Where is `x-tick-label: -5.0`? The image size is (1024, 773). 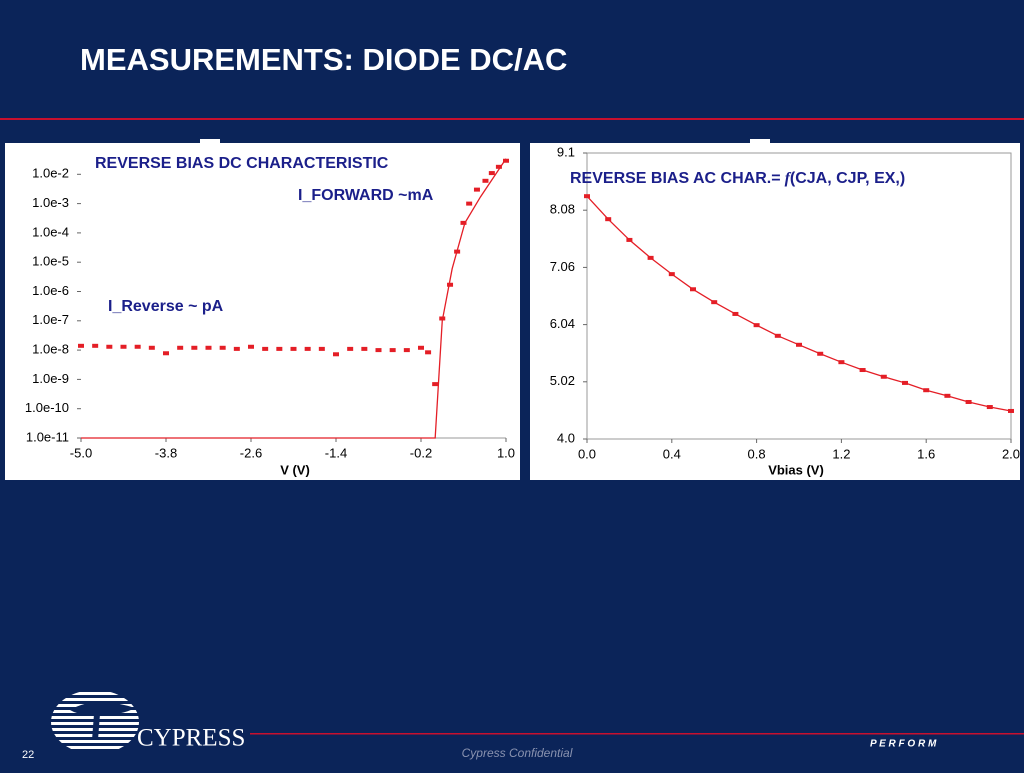
x-tick-label: -5.0 is located at coordinates (81, 452).